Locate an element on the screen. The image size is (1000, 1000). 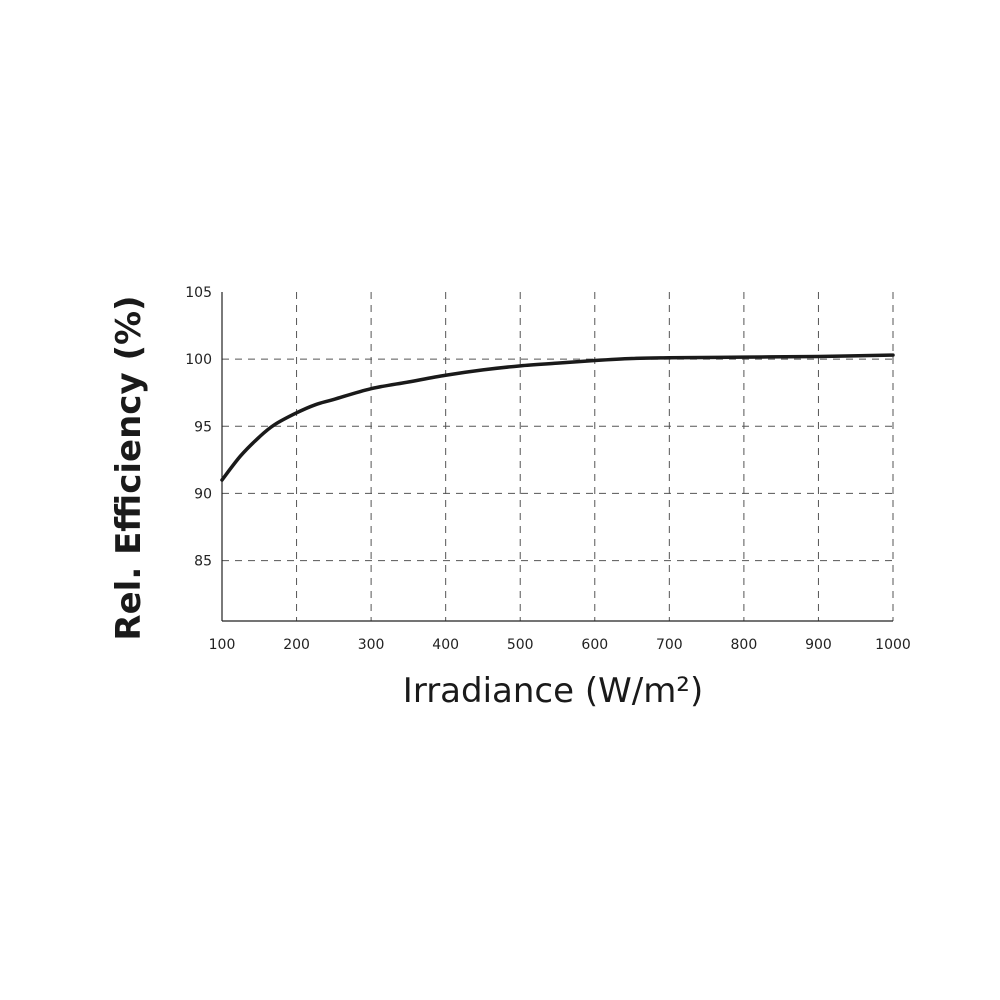
x-tick-label: 500 is located at coordinates (520, 645).